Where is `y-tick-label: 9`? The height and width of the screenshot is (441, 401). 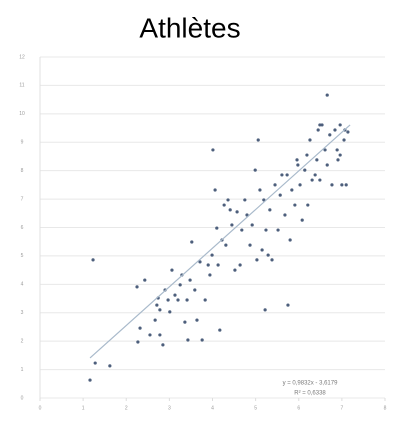
y-tick-label: 9 is located at coordinates (22, 143).